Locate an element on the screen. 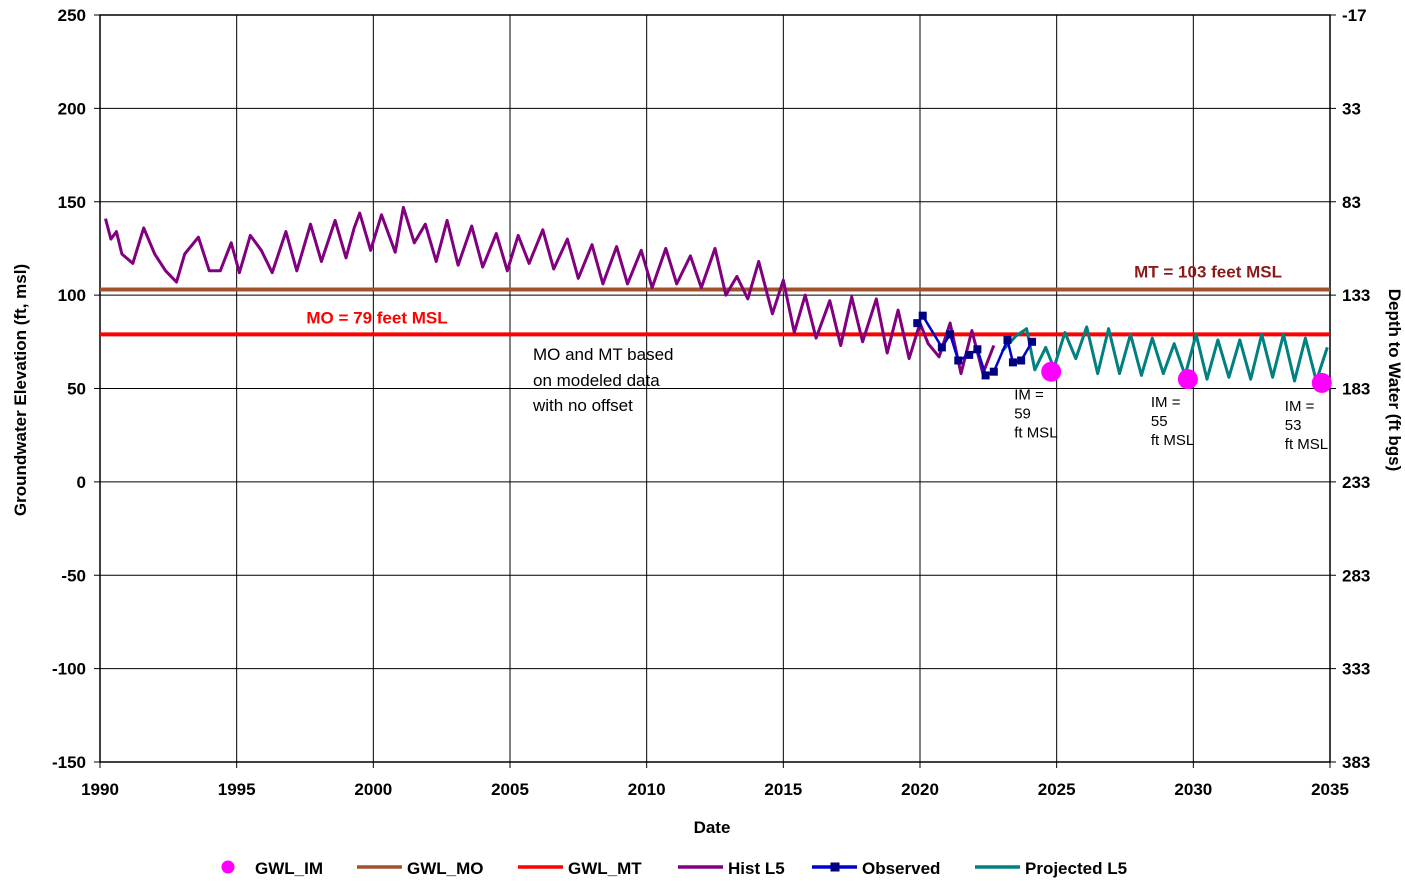  y-tick-labels: 250 200 150 100 50 0 -50 -100 -150 is located at coordinates (69, 389).